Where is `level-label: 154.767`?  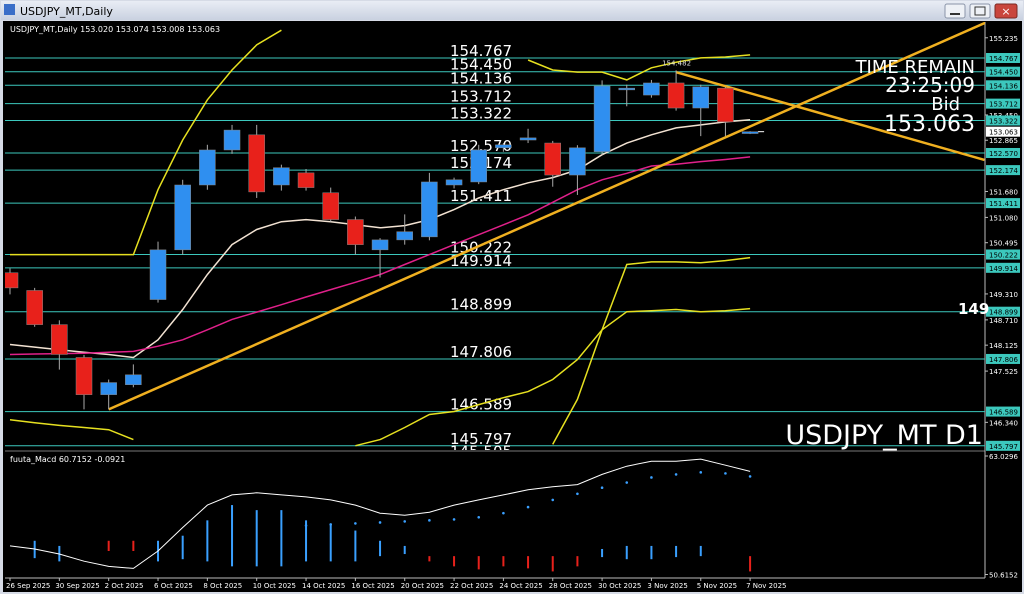
level-label: 154.767 is located at coordinates (481, 51).